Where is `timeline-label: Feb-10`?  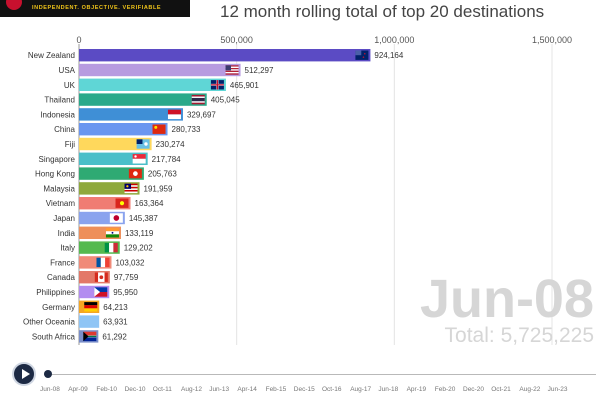
timeline-label: Feb-10 is located at coordinates (106, 389).